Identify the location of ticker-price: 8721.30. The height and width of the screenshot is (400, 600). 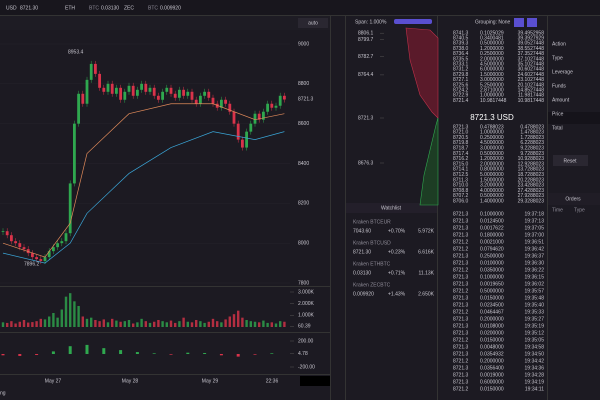
(29, 8).